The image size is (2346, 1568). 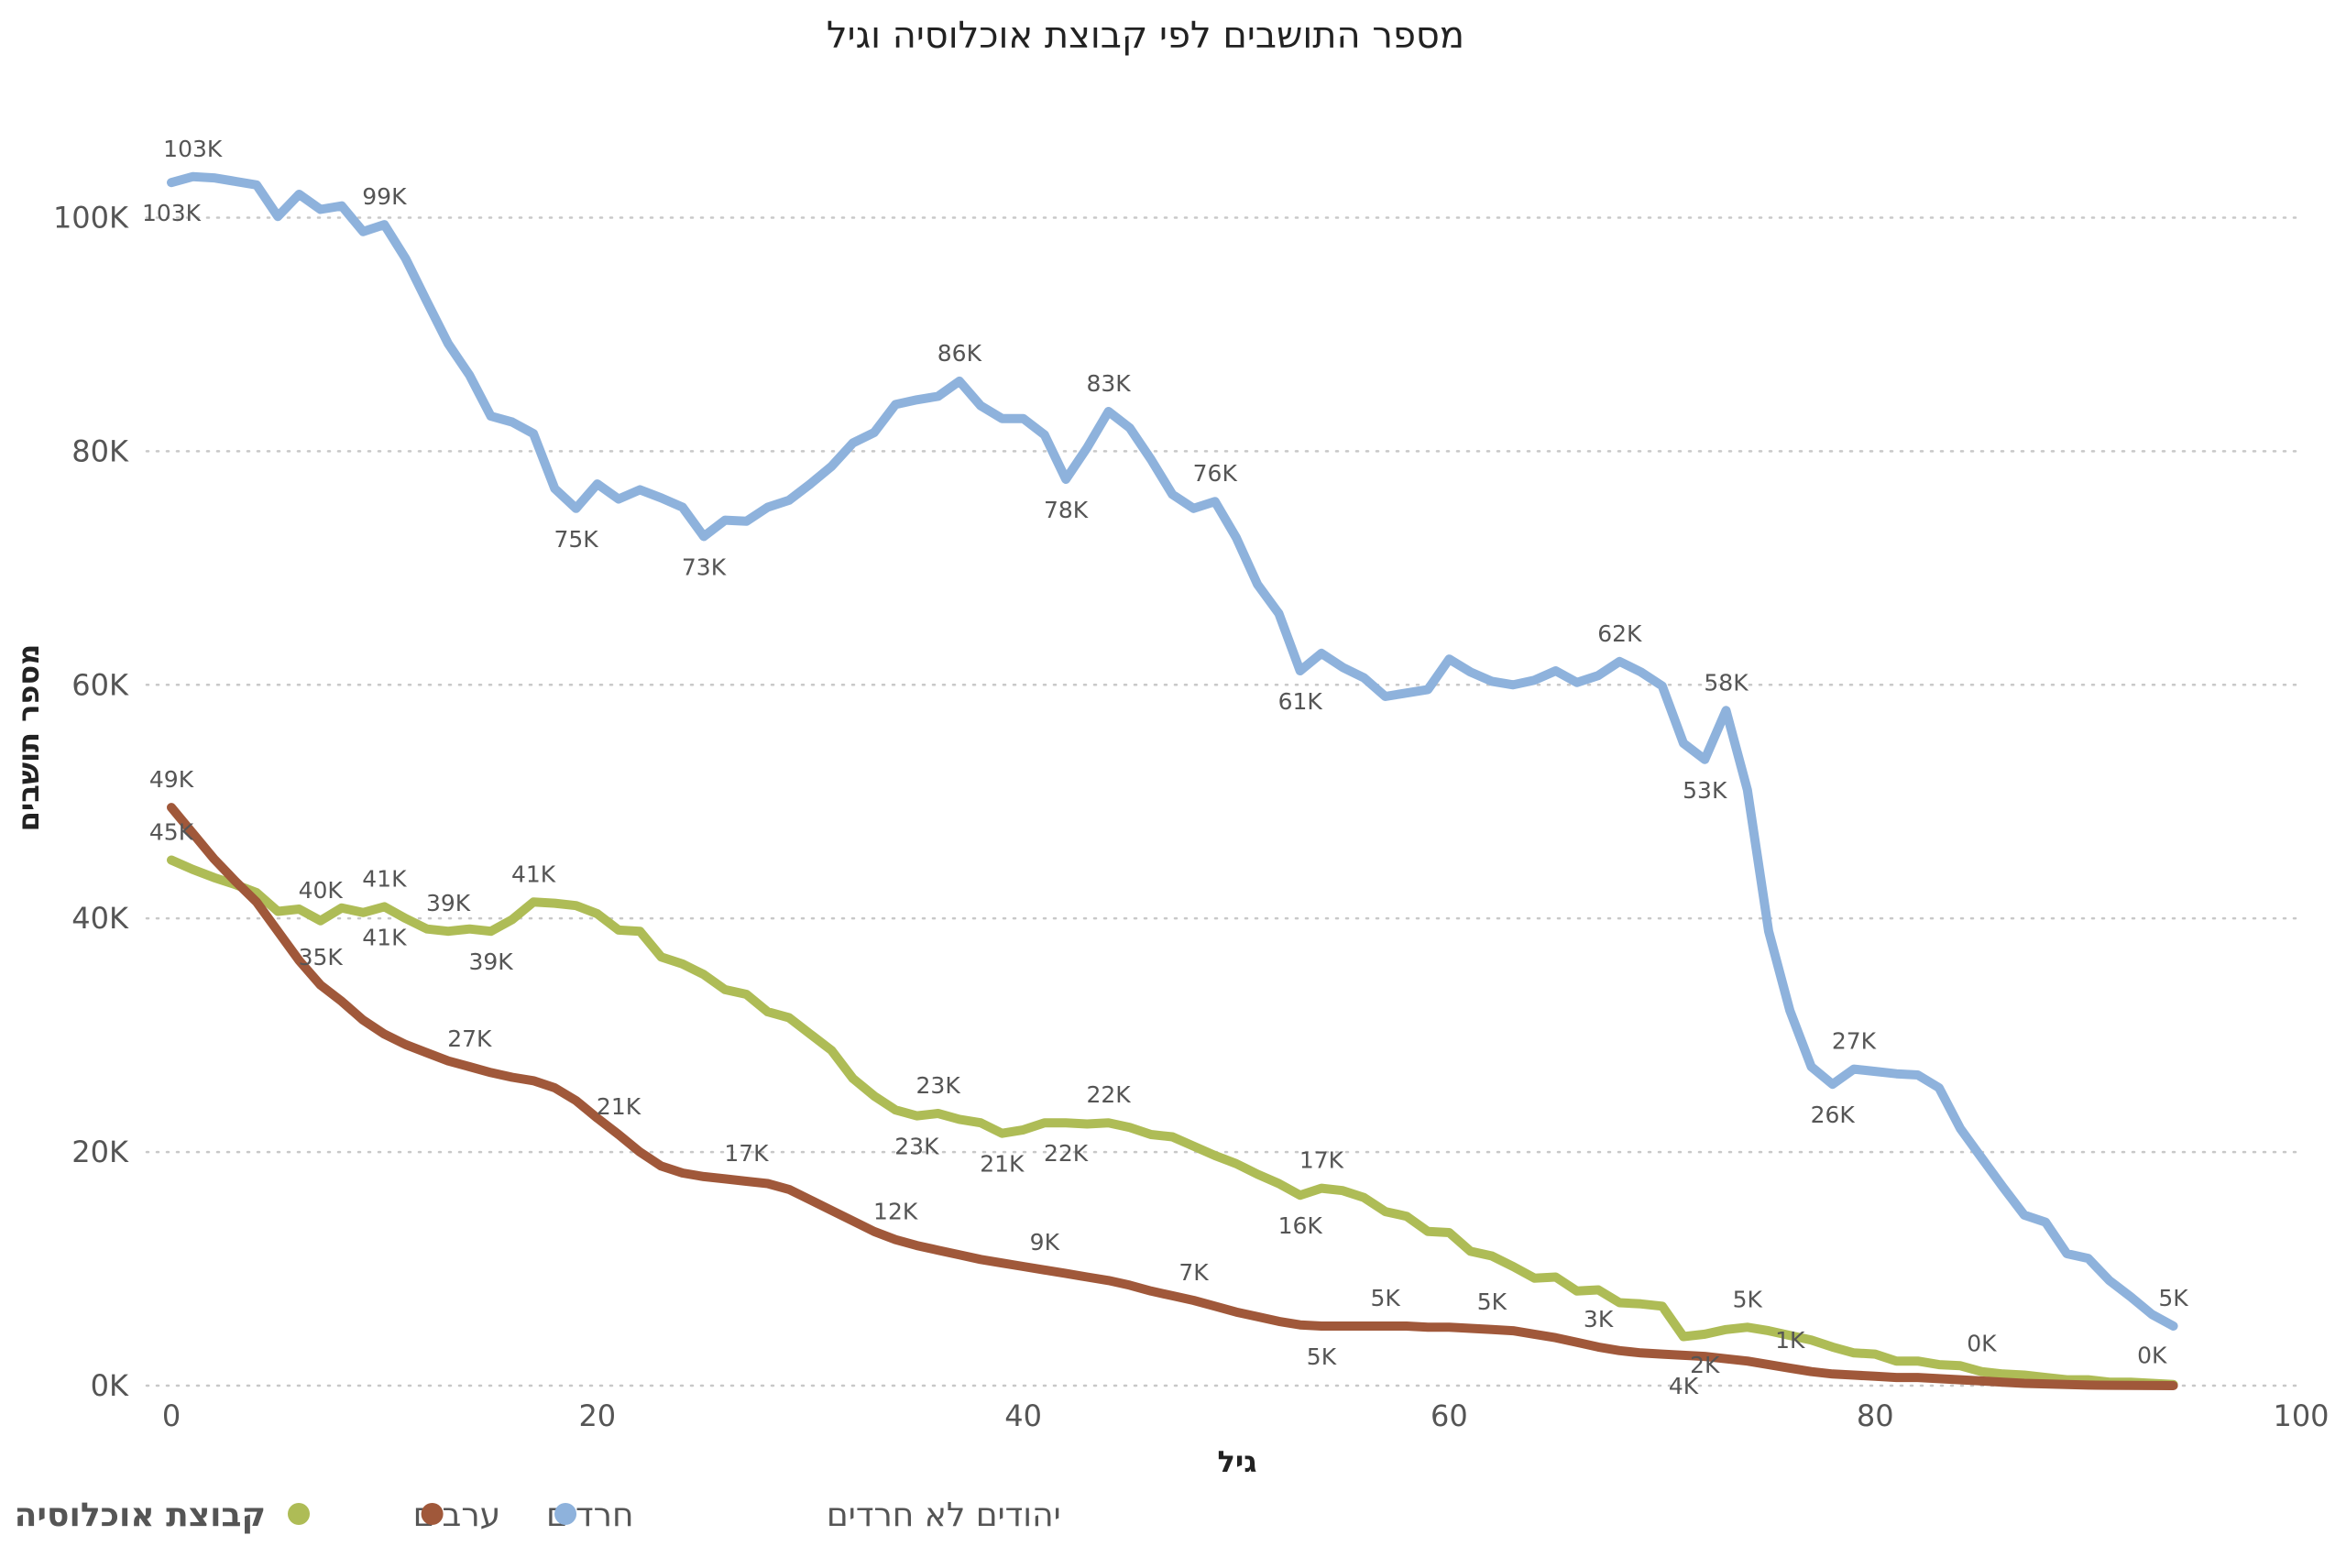 What do you see at coordinates (100, 684) in the screenshot?
I see `y-tick-label: 60K` at bounding box center [100, 684].